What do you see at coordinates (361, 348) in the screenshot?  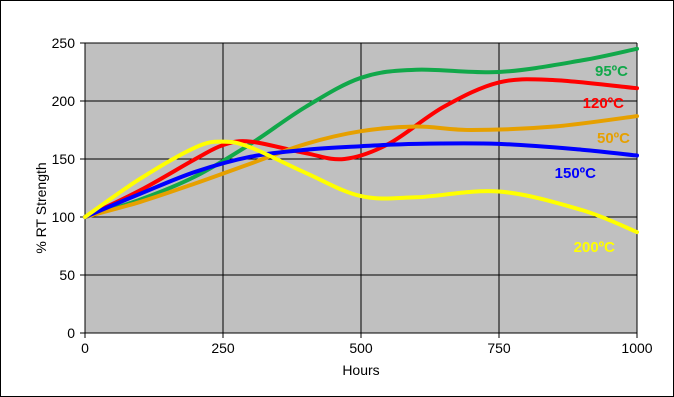 I see `x-tick-label: 500` at bounding box center [361, 348].